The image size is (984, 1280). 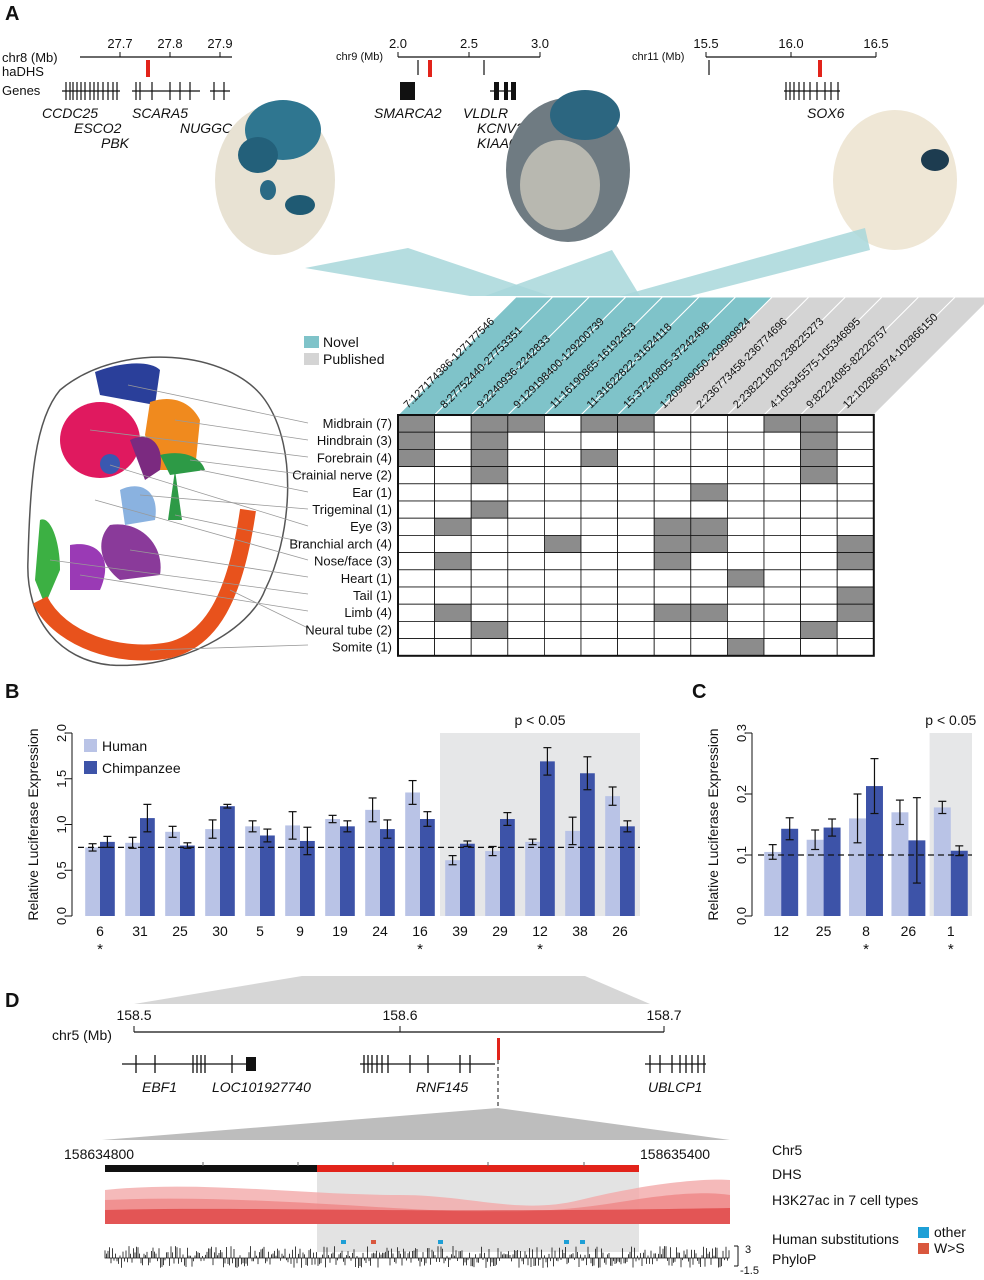 I want to click on zoom-end-coordinate: 158635400, so click(x=675, y=1154).